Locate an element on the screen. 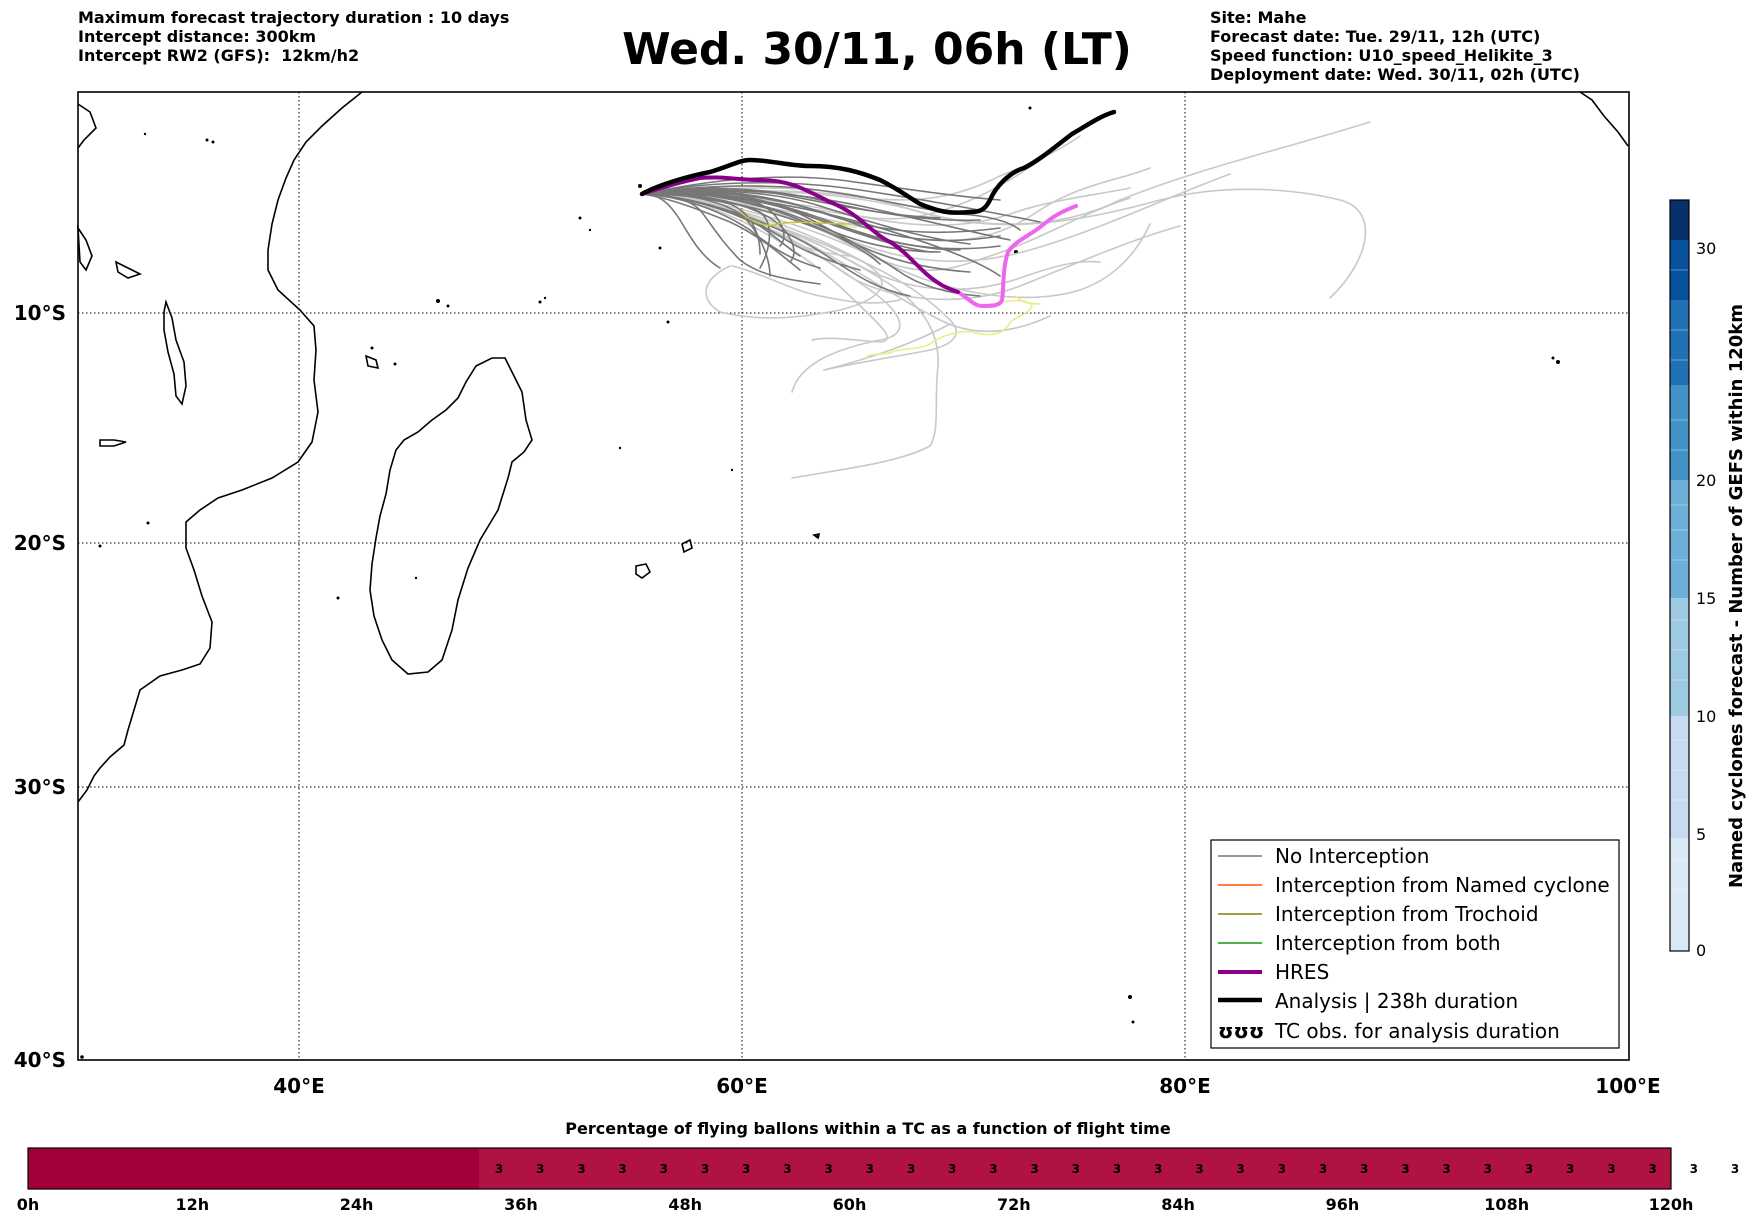  percentage-tick-label: 96h is located at coordinates (1343, 1204).